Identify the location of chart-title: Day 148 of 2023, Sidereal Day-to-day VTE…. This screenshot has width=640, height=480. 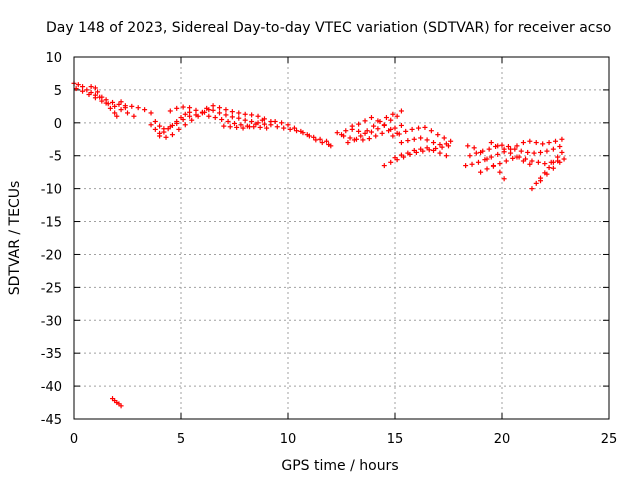
(328, 28).